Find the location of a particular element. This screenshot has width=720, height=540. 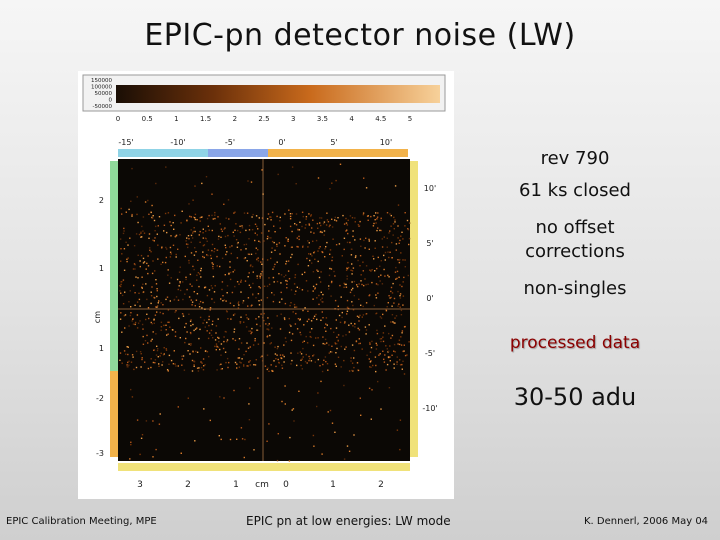

note-processed: processed data is located at coordinates (575, 343).